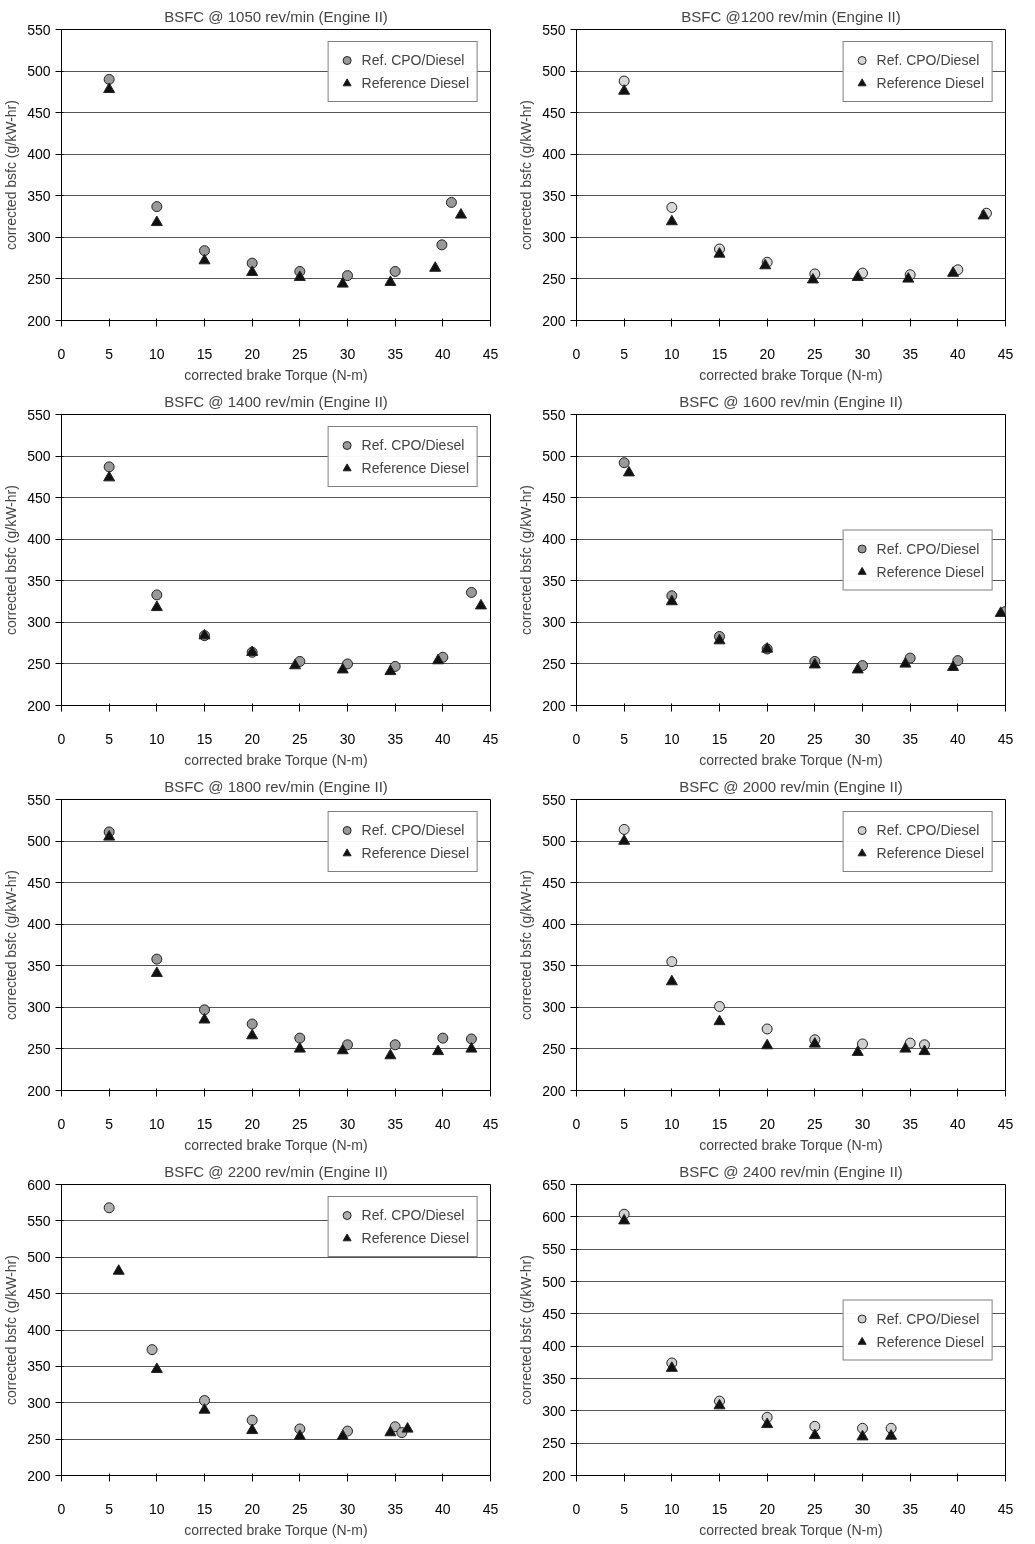 Image resolution: width=1035 pixels, height=1544 pixels. Describe the element at coordinates (276, 16) in the screenshot. I see `chart-title: BSFC @ 1050 rev/min (Engine II)` at that location.